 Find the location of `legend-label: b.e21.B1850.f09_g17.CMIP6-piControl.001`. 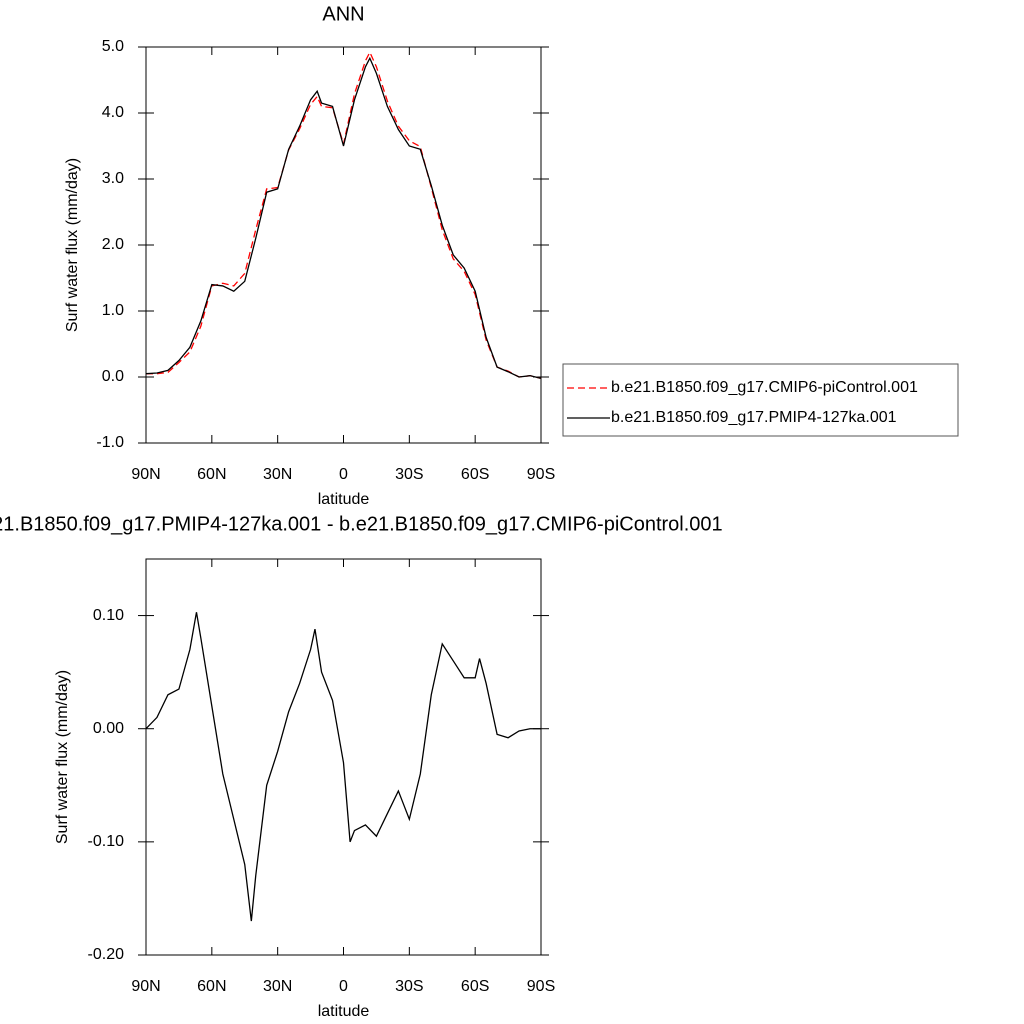

legend-label: b.e21.B1850.f09_g17.CMIP6-piControl.001 is located at coordinates (764, 387).